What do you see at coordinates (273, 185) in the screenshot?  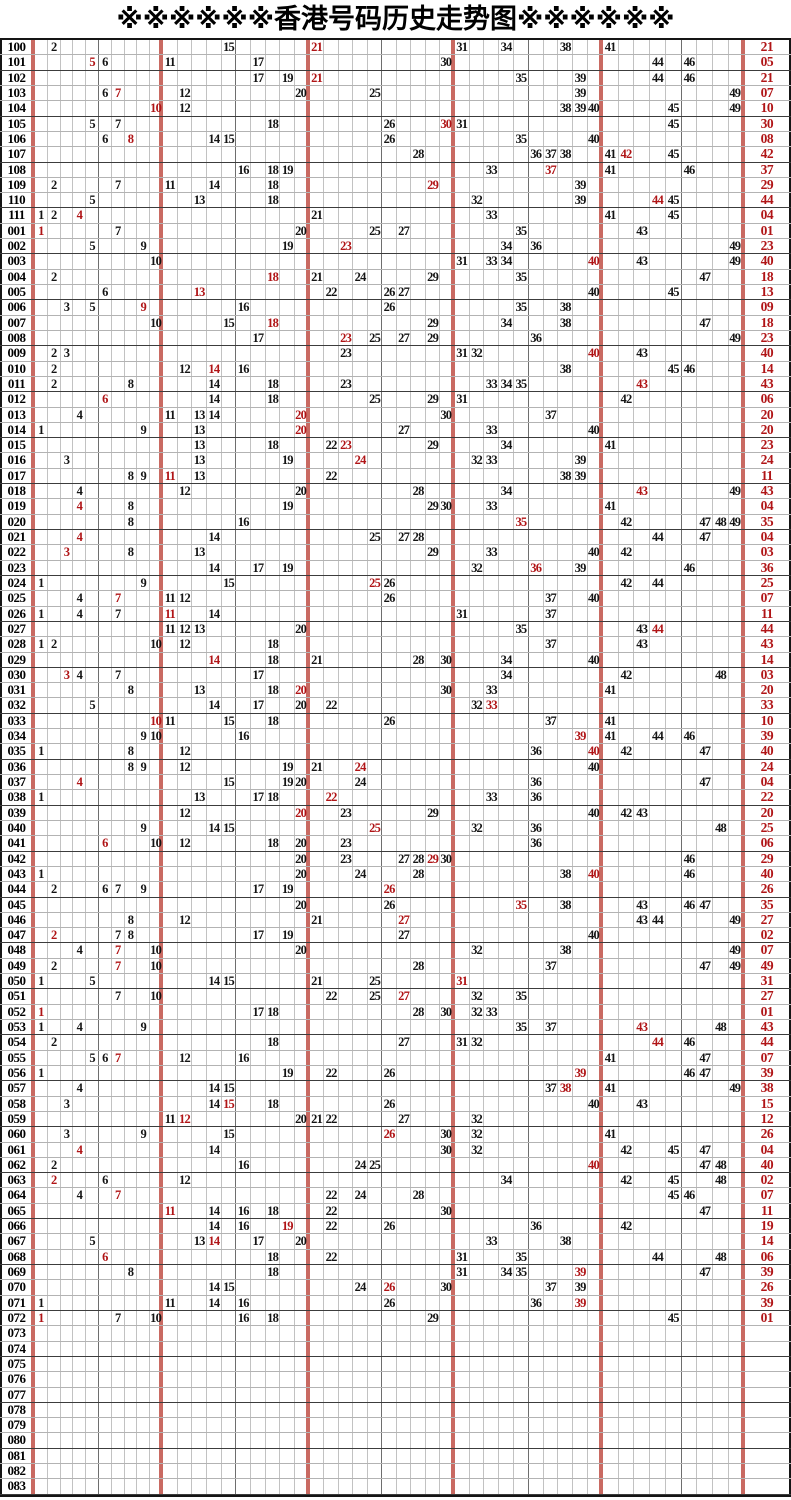 I see `number-cell: 18` at bounding box center [273, 185].